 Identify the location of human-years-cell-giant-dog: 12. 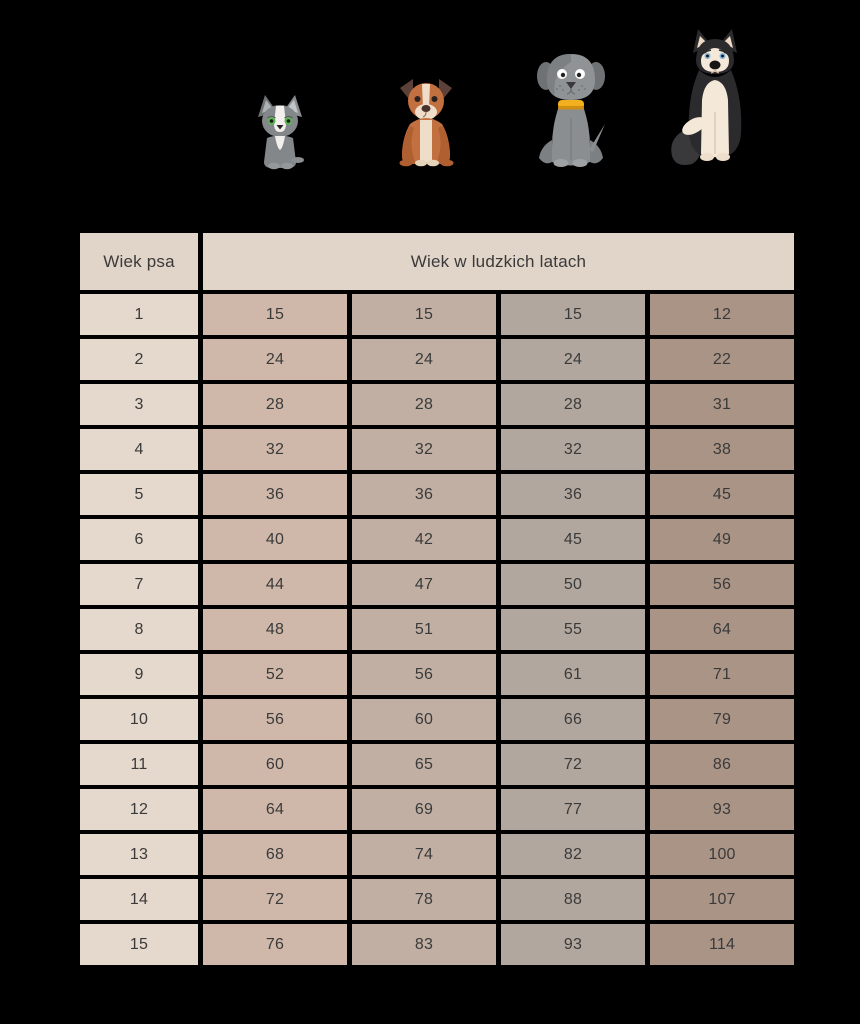
(722, 314).